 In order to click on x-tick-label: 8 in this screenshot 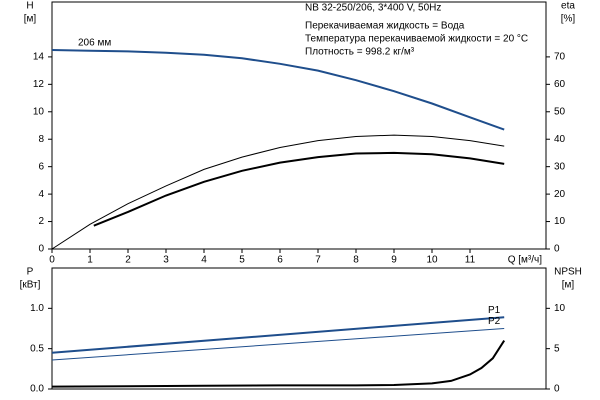, I will do `click(356, 260)`.